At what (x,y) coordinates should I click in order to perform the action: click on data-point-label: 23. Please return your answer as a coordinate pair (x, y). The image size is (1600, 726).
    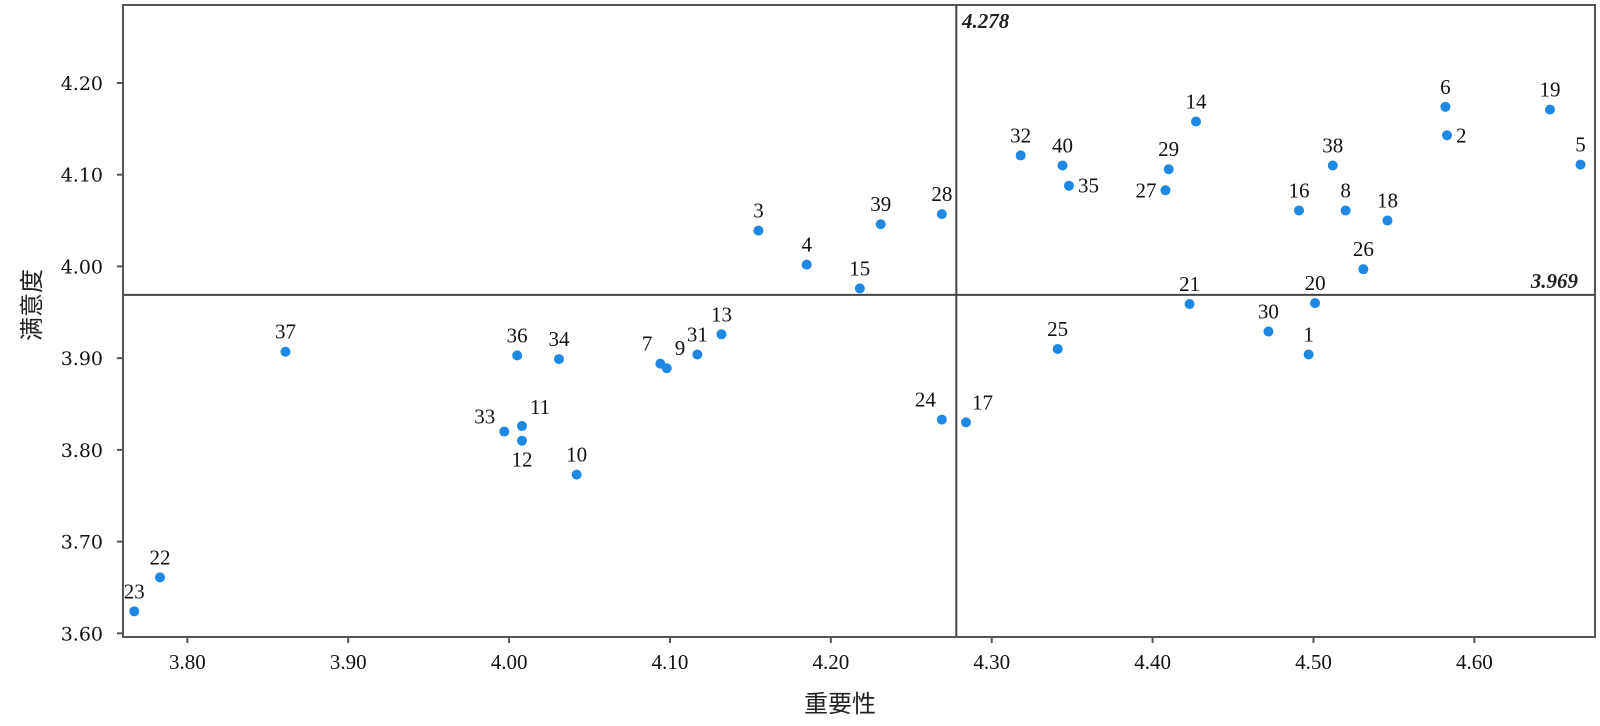
    Looking at the image, I should click on (134, 591).